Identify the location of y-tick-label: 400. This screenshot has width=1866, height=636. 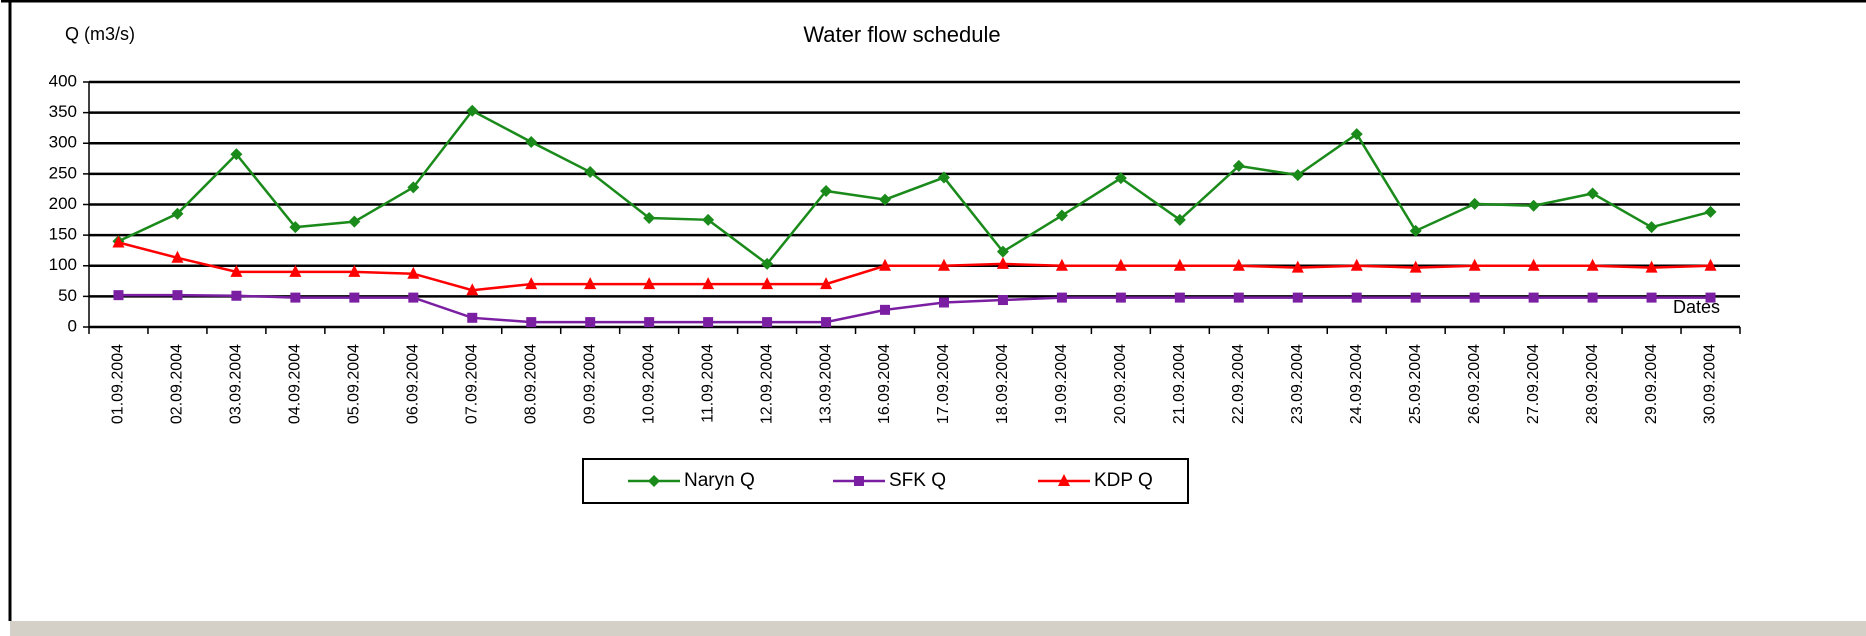
(63, 80).